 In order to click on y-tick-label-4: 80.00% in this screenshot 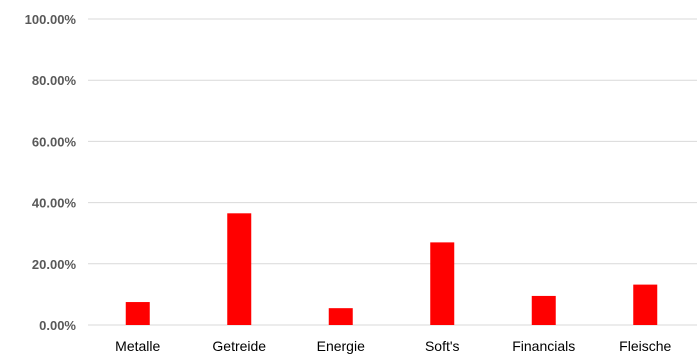, I will do `click(54, 80)`.